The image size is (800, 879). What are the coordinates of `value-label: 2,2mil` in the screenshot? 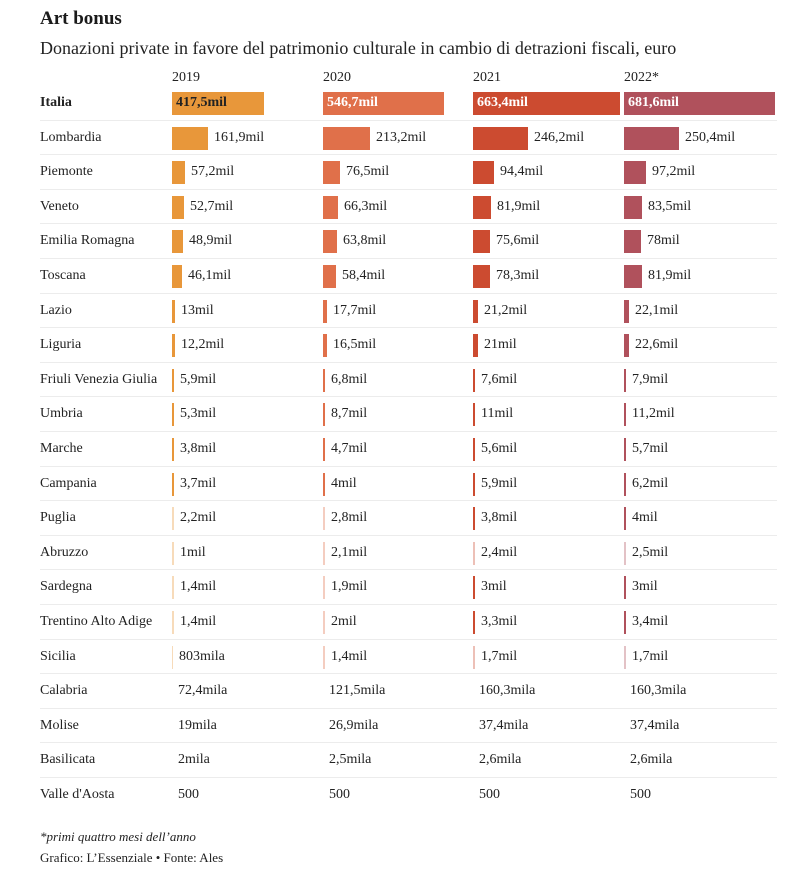 It's located at (198, 518).